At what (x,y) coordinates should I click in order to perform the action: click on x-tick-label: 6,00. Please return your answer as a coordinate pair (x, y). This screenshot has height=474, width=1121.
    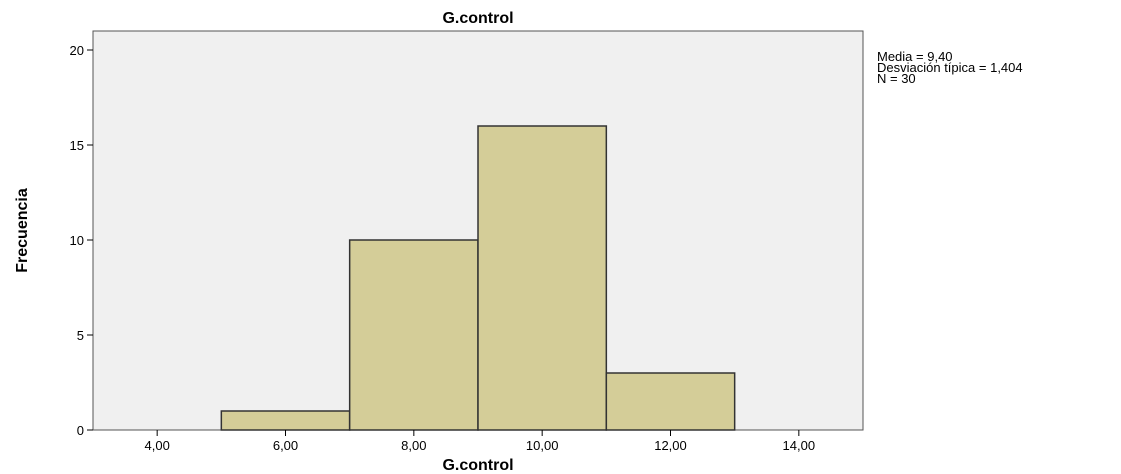
    Looking at the image, I should click on (285, 445).